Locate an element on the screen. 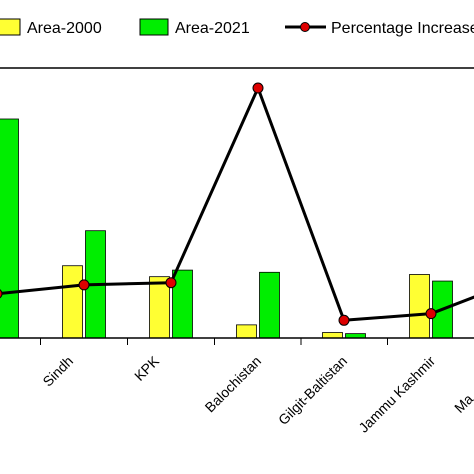 The width and height of the screenshot is (474, 474). x-tick-label: Balochistan is located at coordinates (233, 384).